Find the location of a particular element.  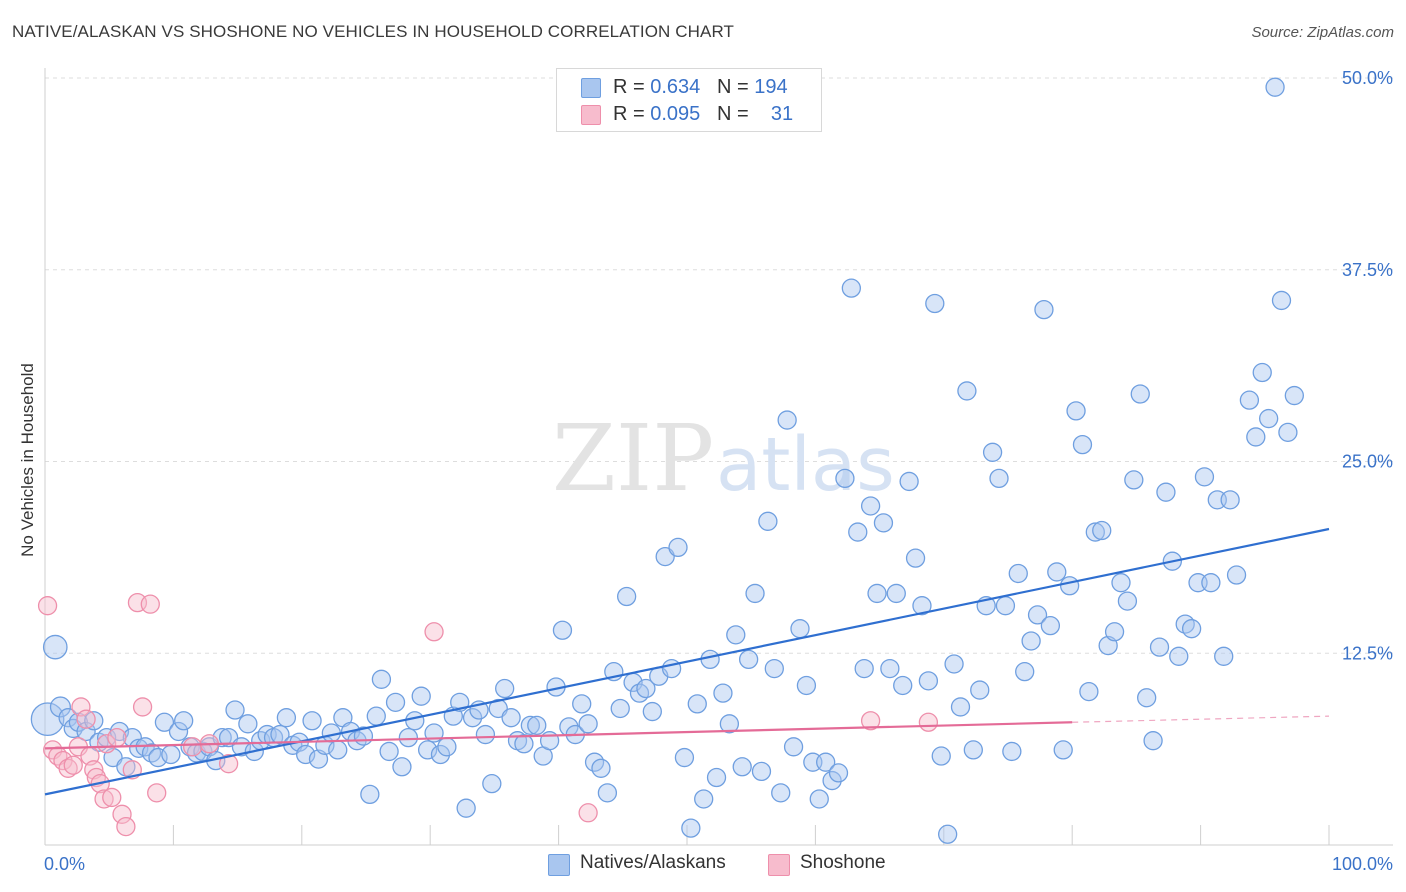

x-tick-label: 100.0% is located at coordinates (1362, 864).